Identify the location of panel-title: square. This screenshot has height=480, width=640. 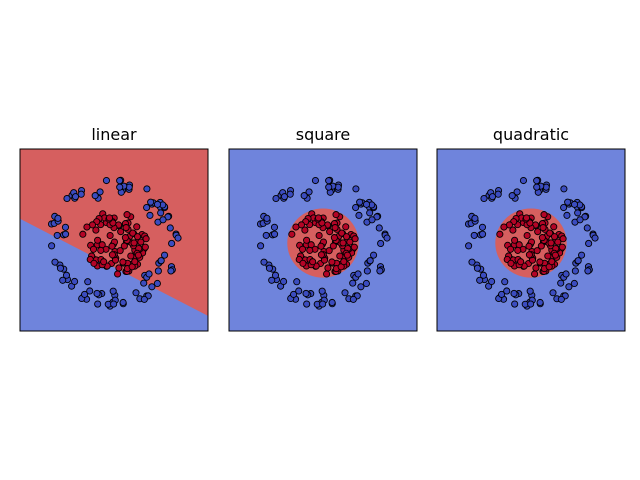
(323, 134).